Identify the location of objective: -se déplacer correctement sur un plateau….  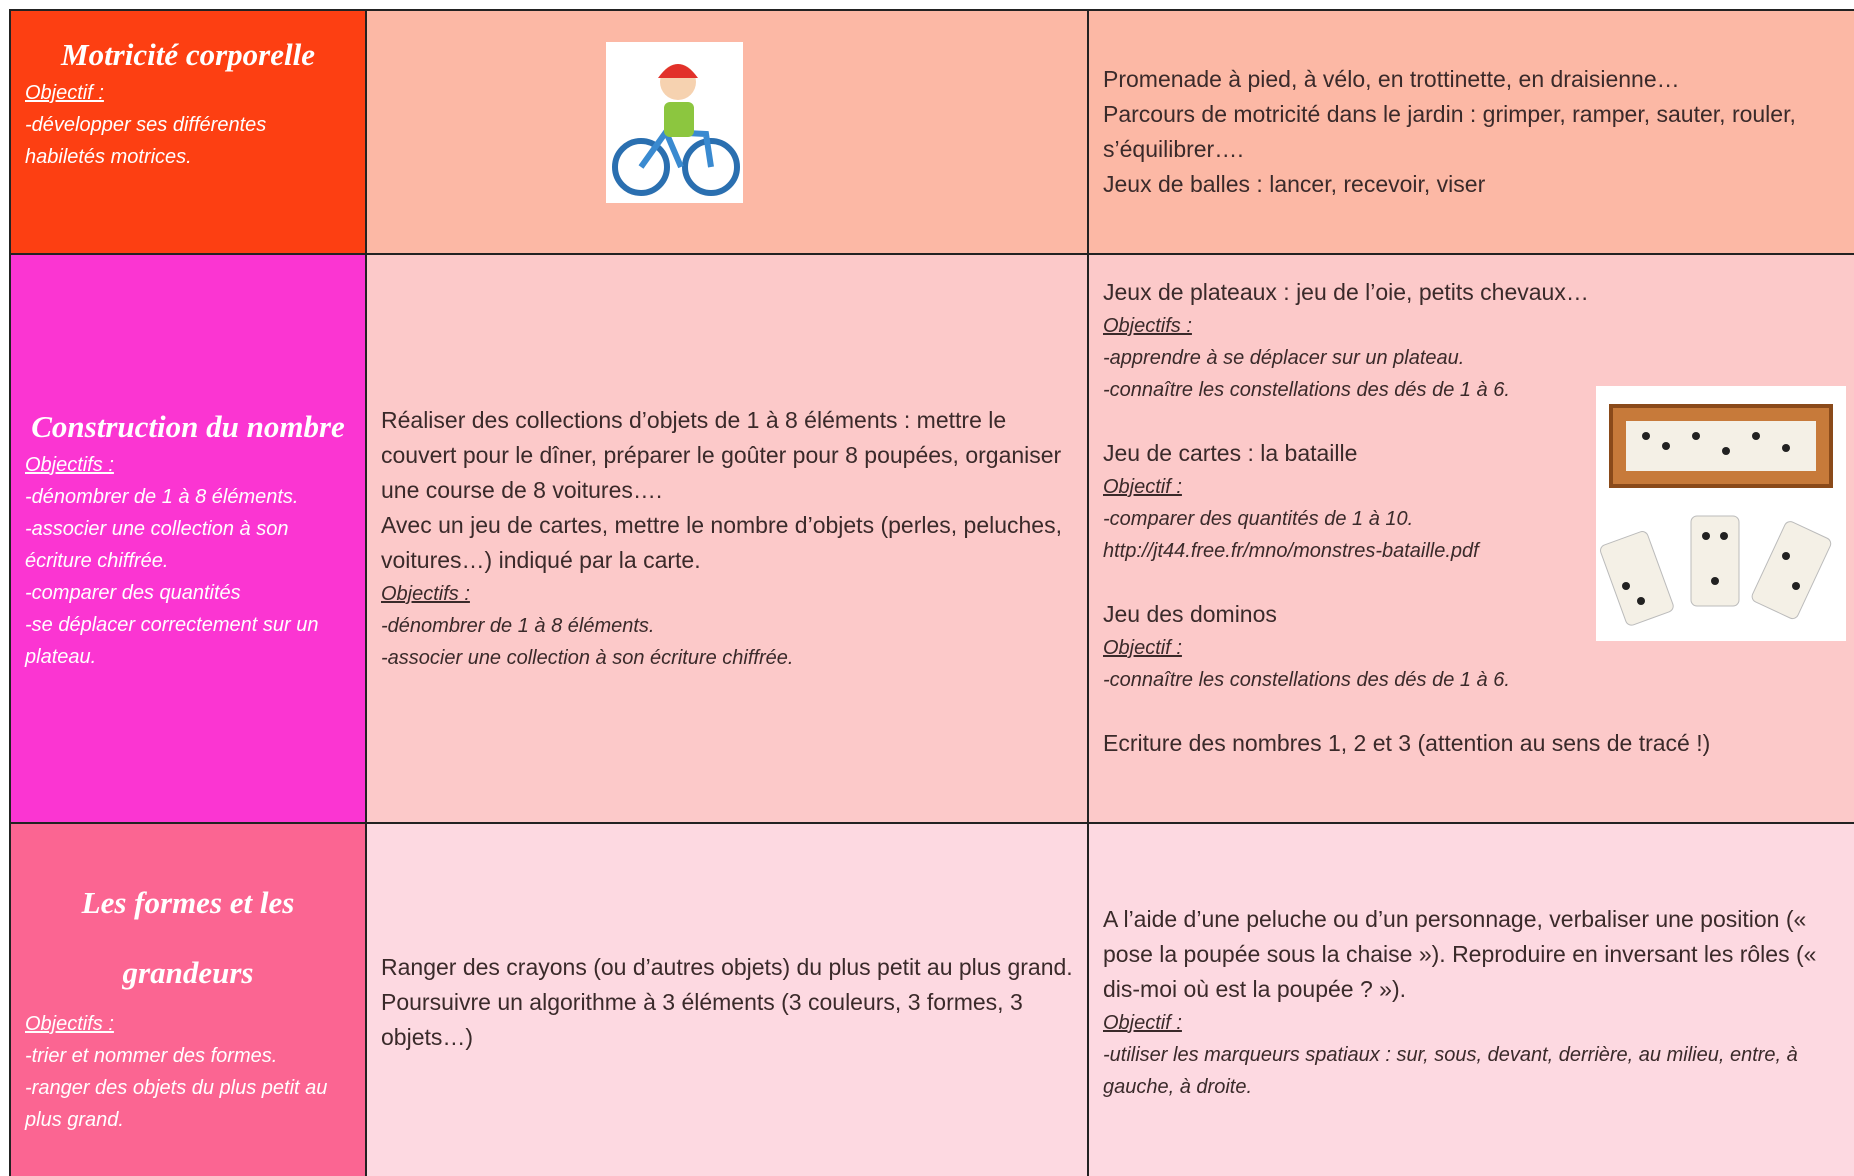
(172, 640).